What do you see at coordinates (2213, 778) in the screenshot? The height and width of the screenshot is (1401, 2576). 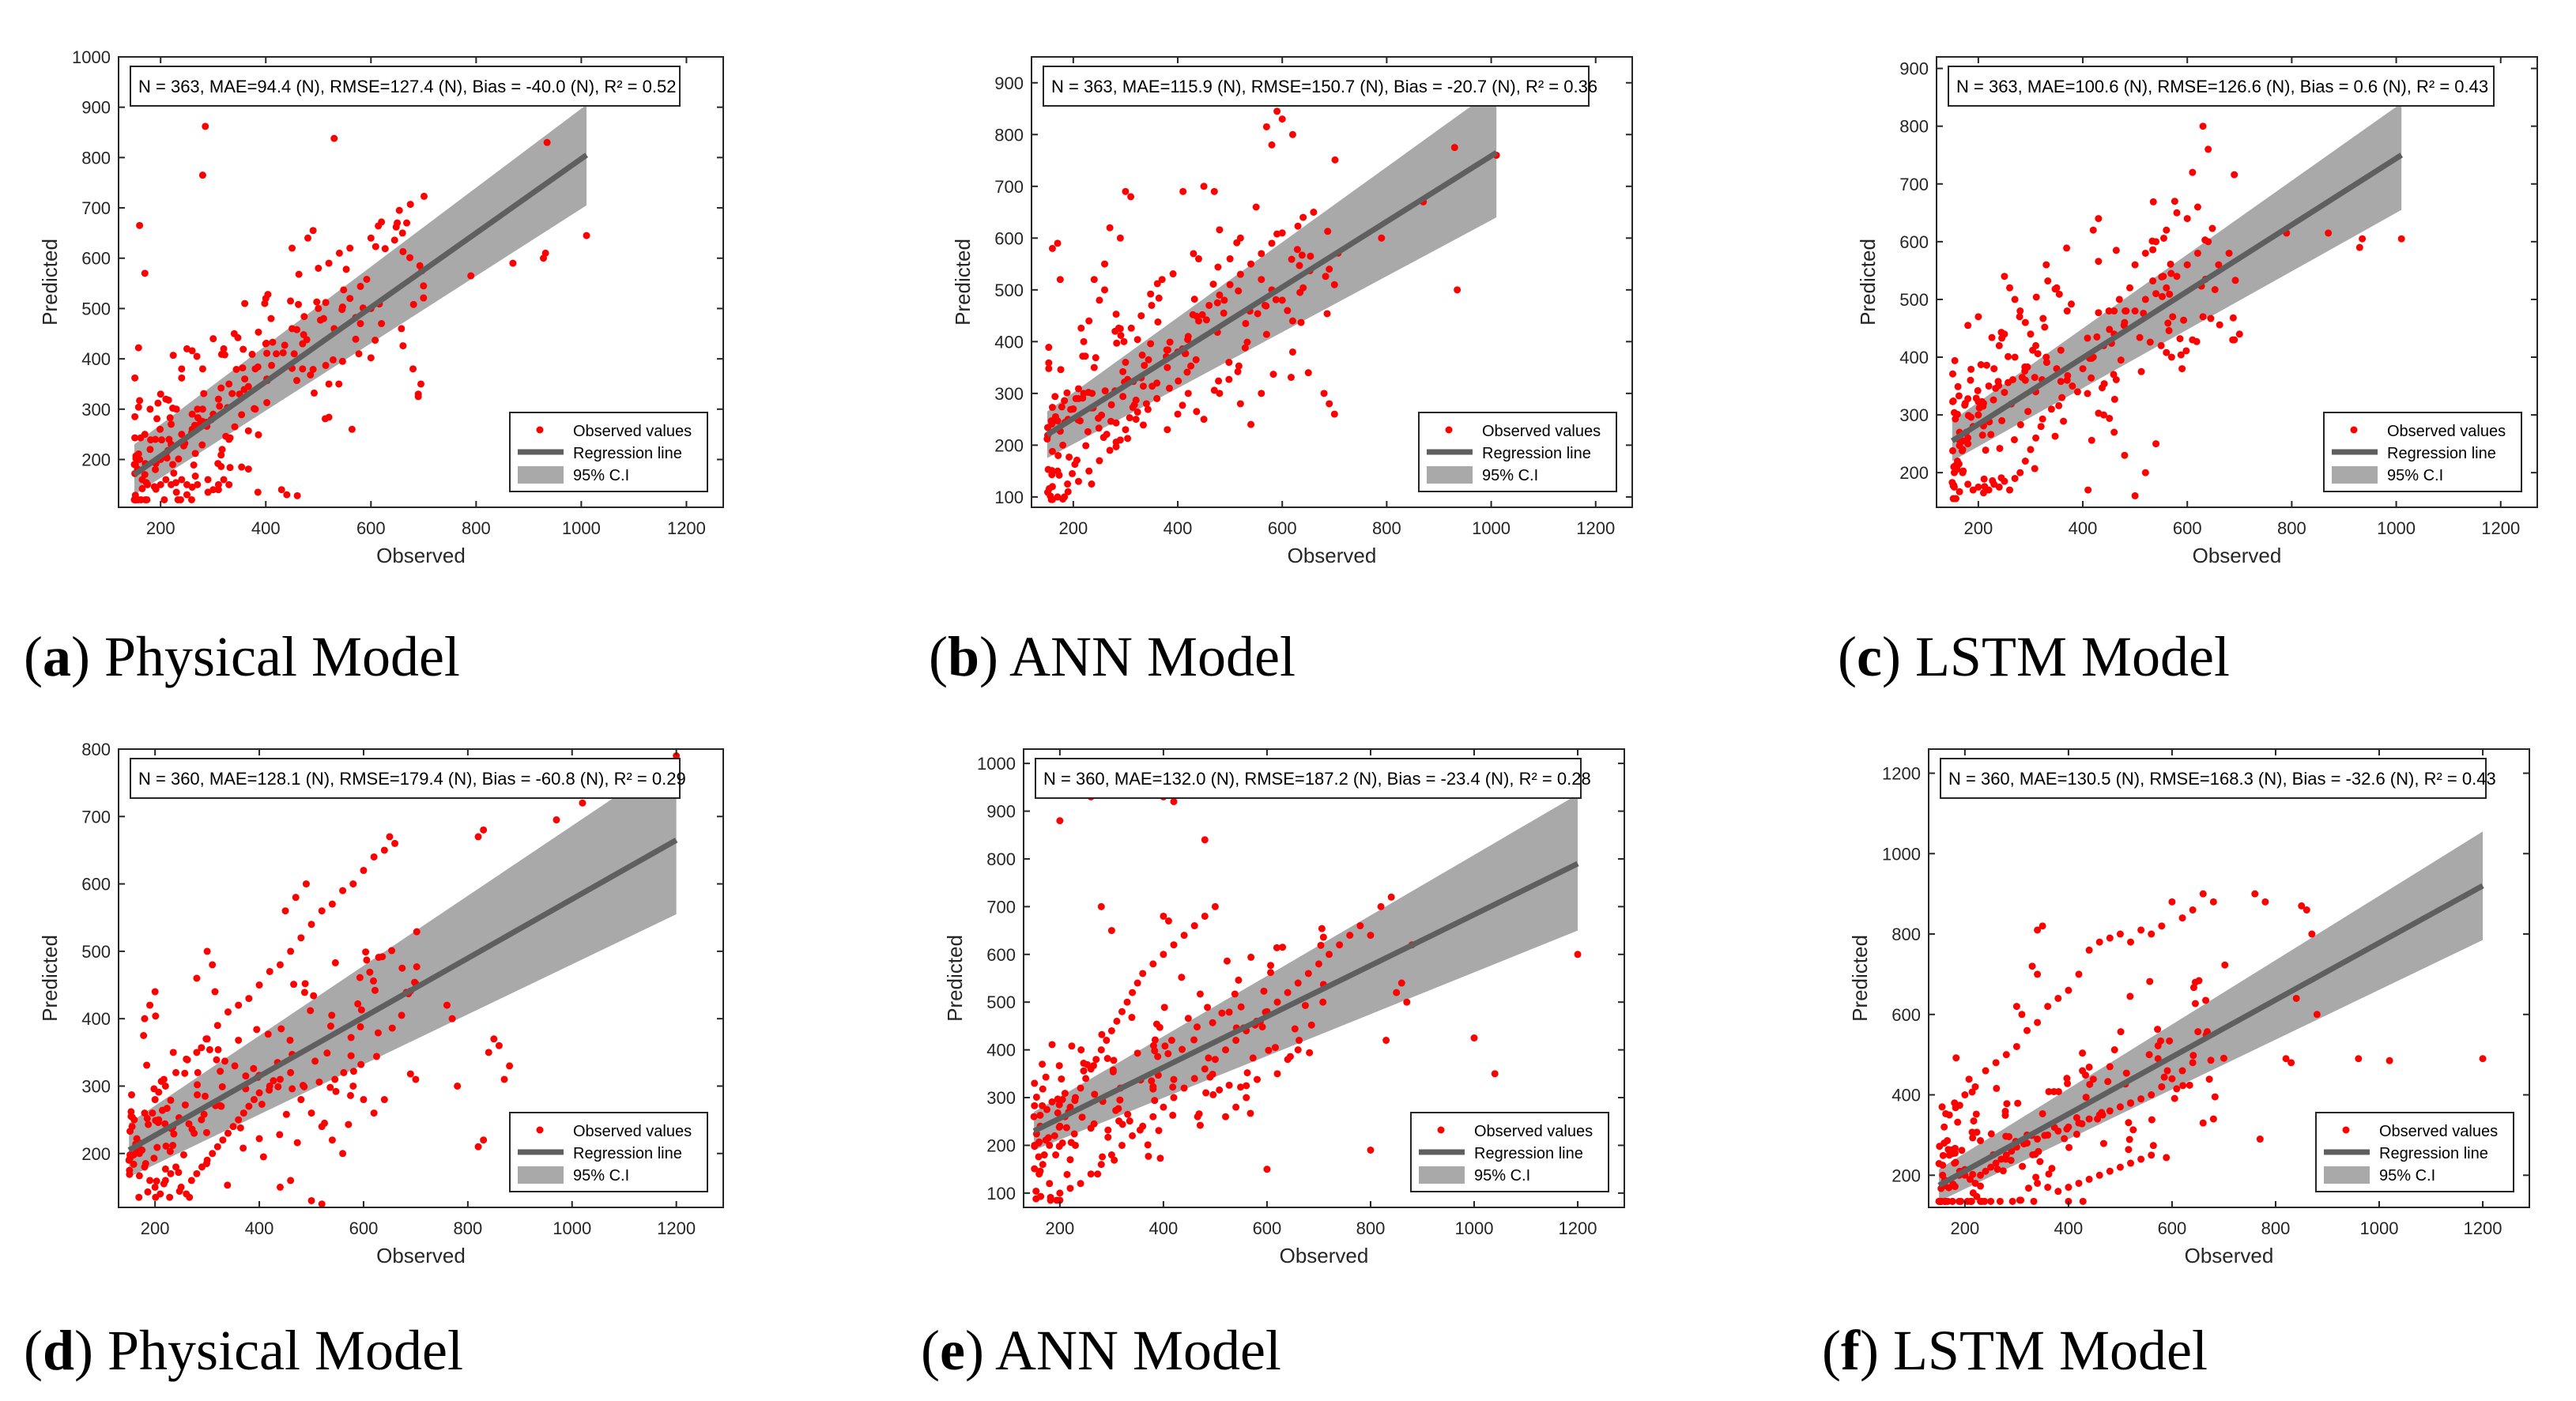 I see `stats-box` at bounding box center [2213, 778].